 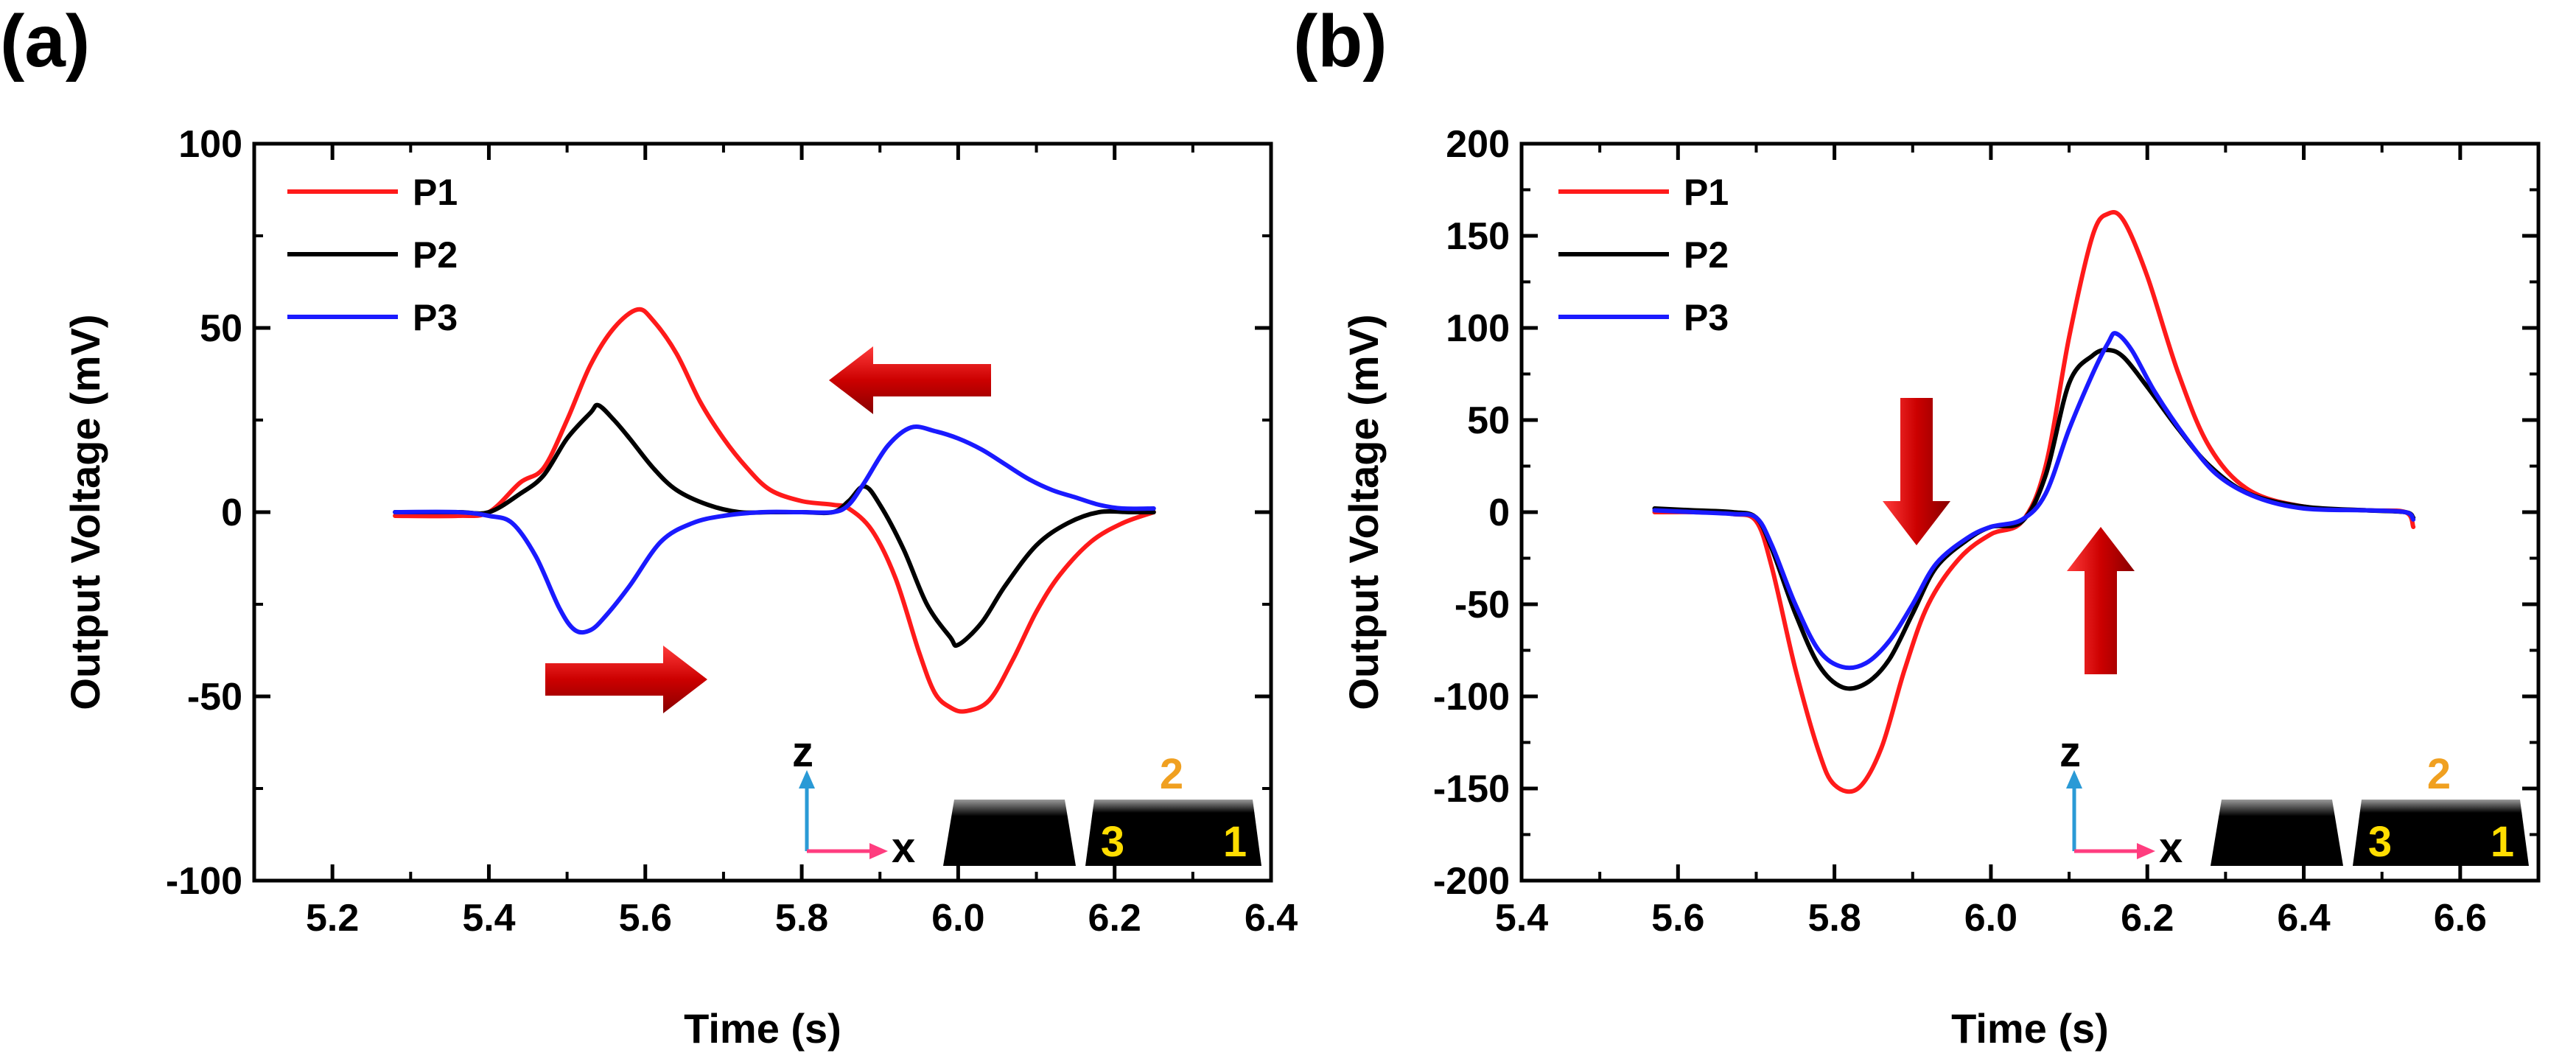 What do you see at coordinates (204, 513) in the screenshot?
I see `y-tick-labels-a: -100 -50 0 50 100` at bounding box center [204, 513].